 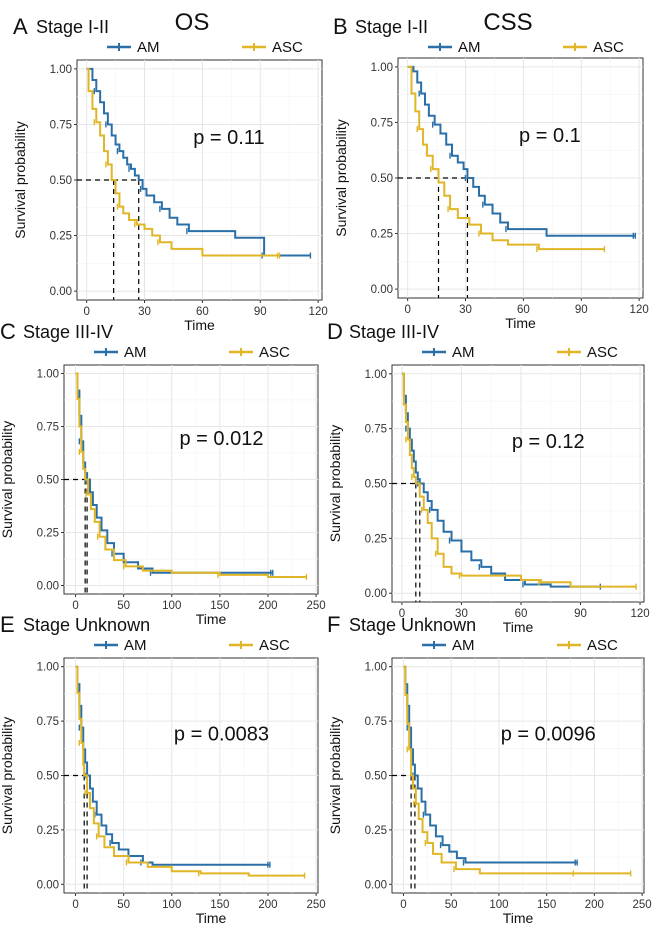 What do you see at coordinates (333, 624) in the screenshot?
I see `panel-letter: F` at bounding box center [333, 624].